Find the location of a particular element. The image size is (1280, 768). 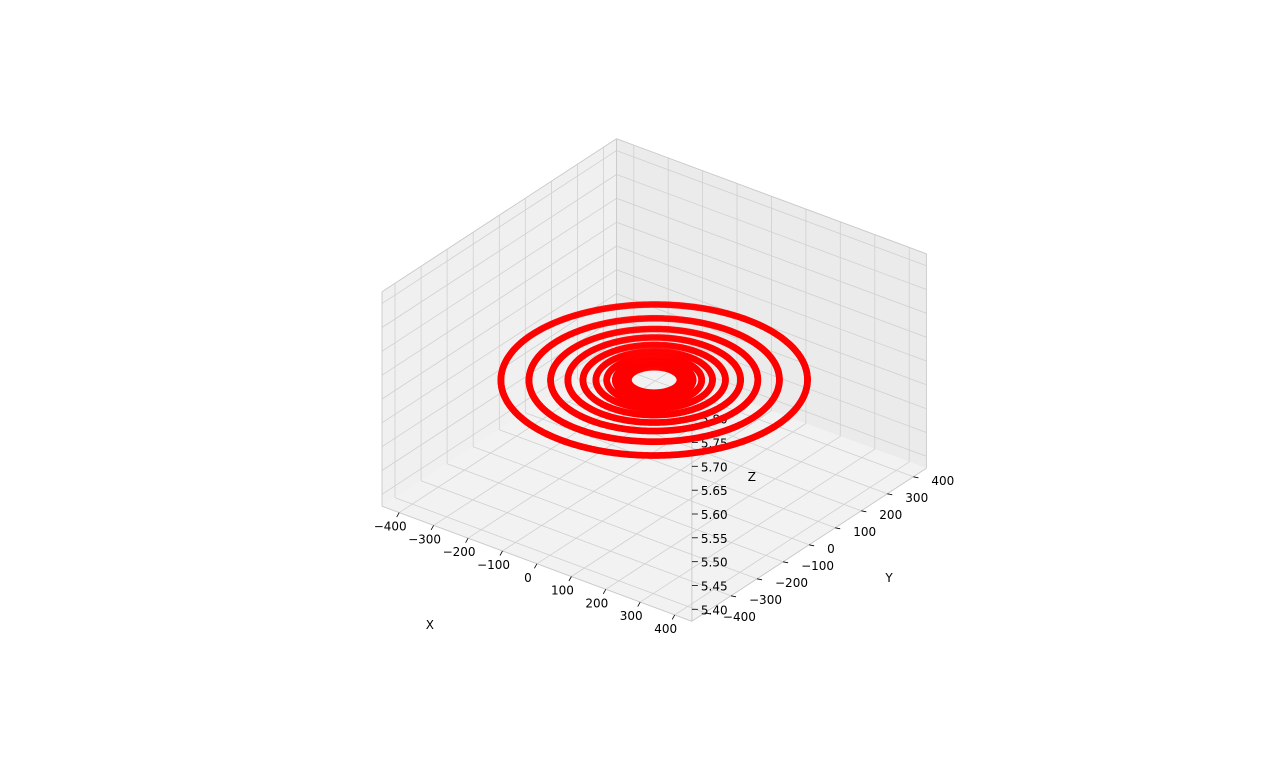

z-tick-label: 5.40 is located at coordinates (714, 610).